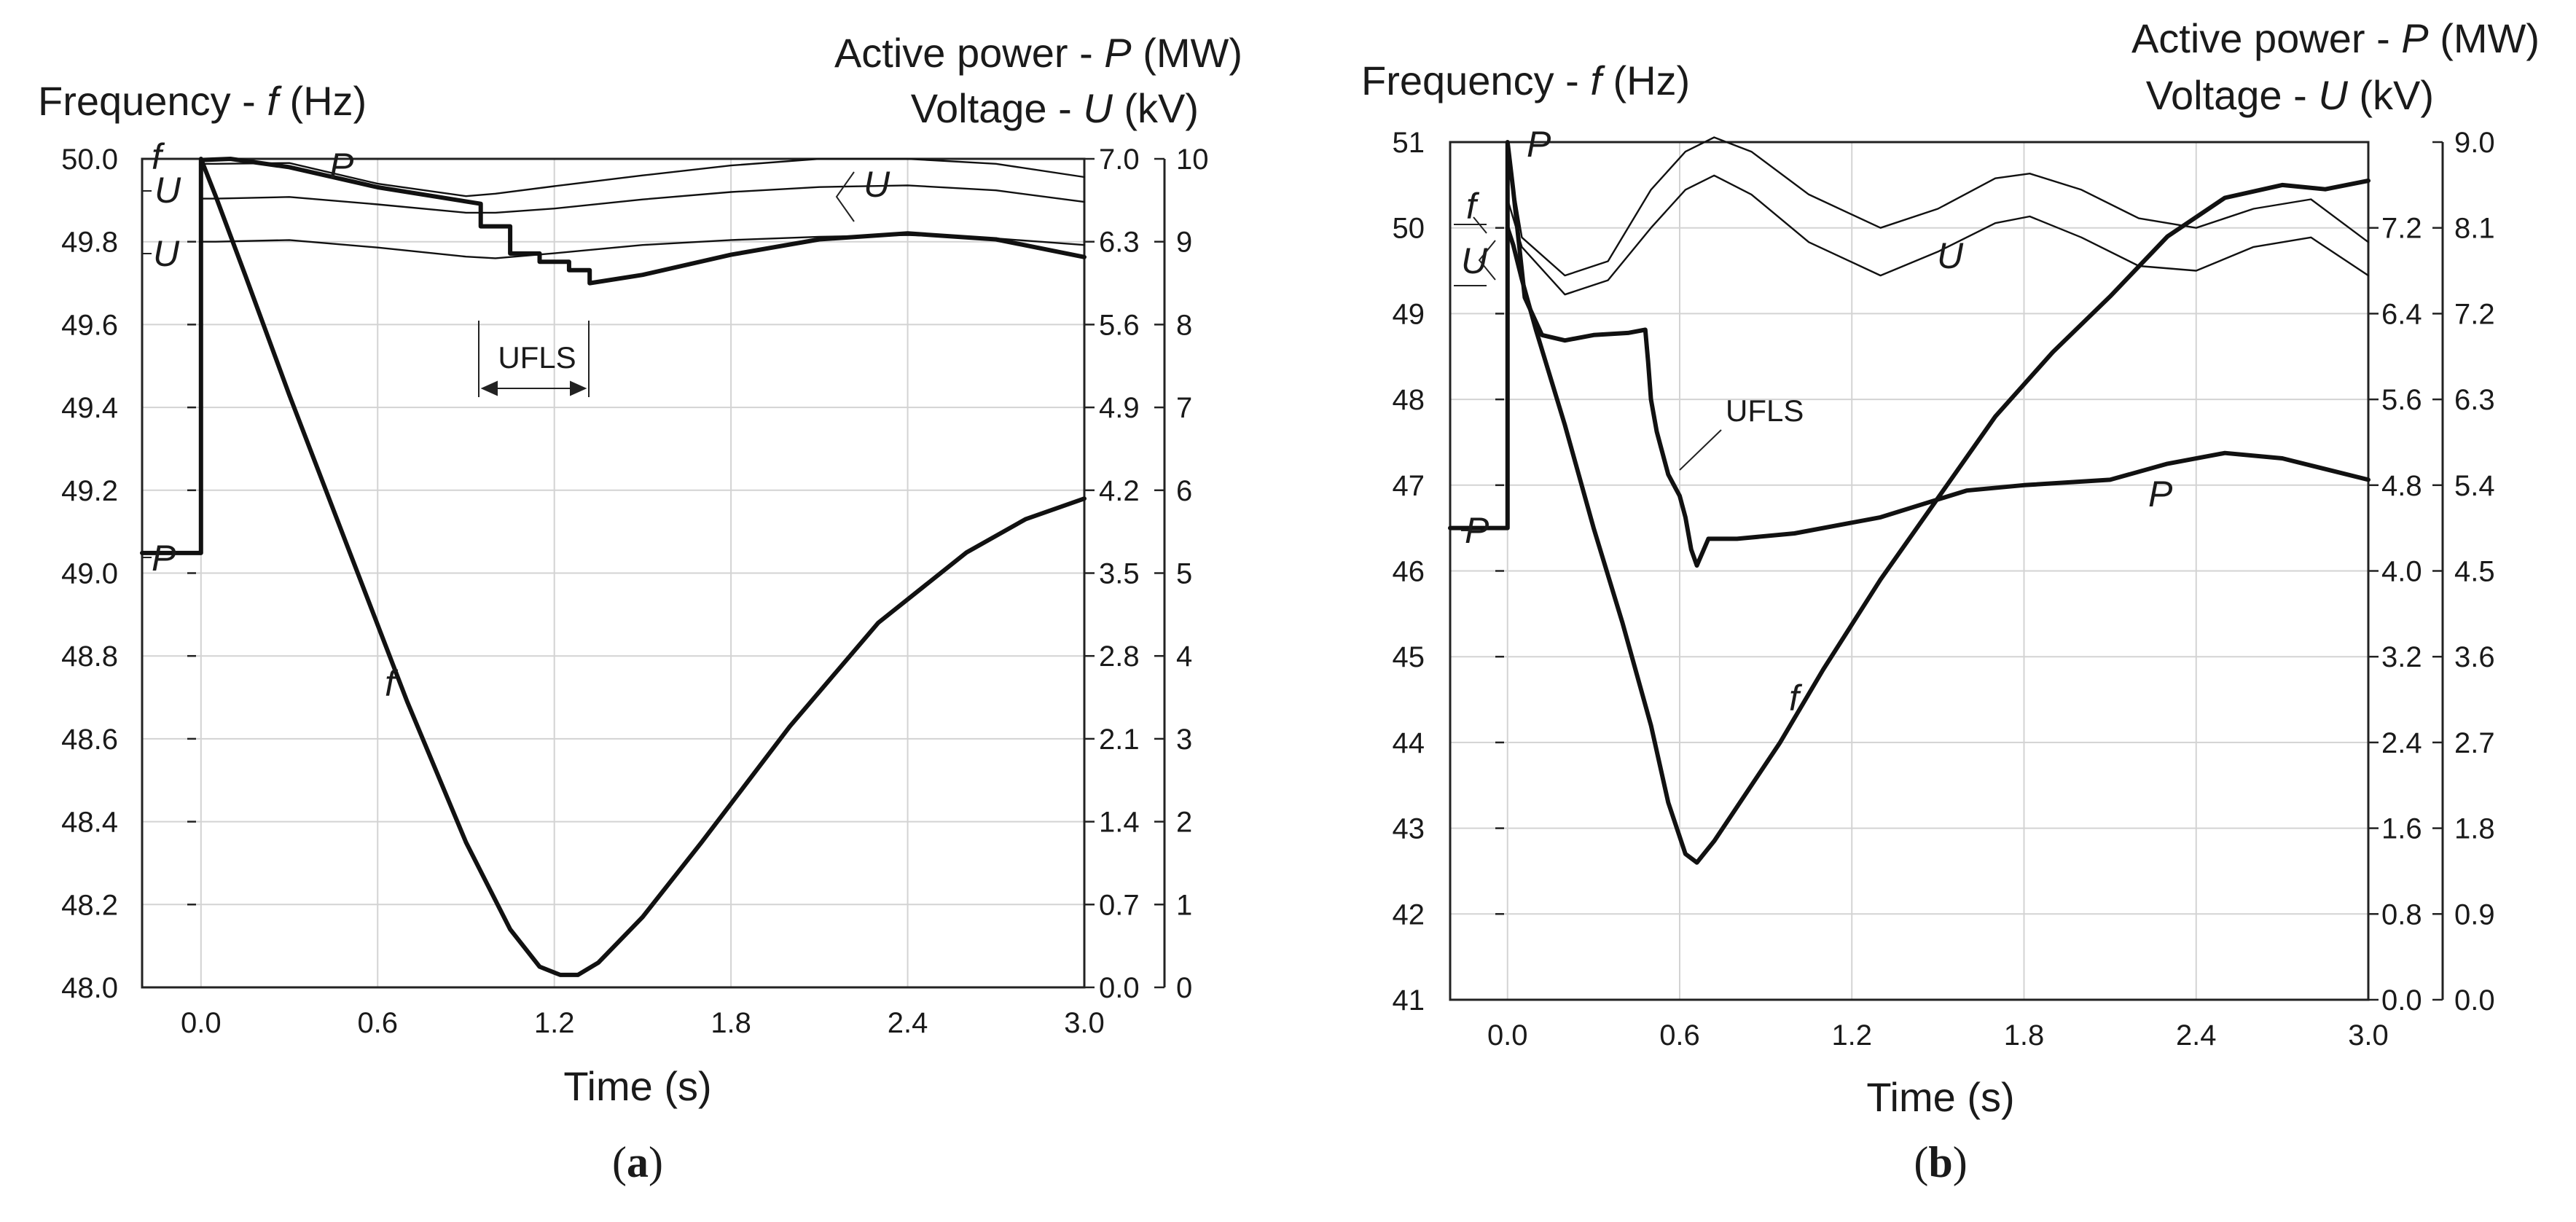  I want to click on b-p-tick-label: 5.6, so click(2401, 400).